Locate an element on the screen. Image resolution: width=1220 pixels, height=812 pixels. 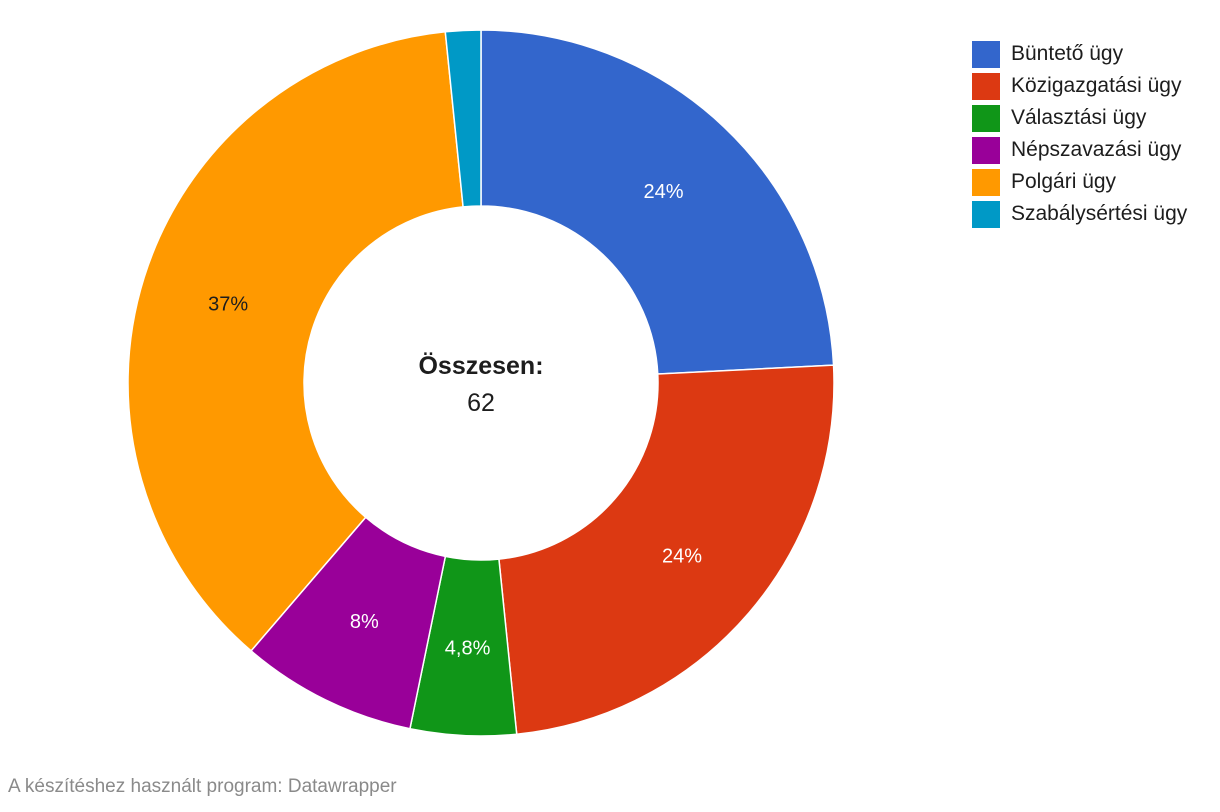
legend-label: Szabálysértési ügy is located at coordinates (1099, 213).